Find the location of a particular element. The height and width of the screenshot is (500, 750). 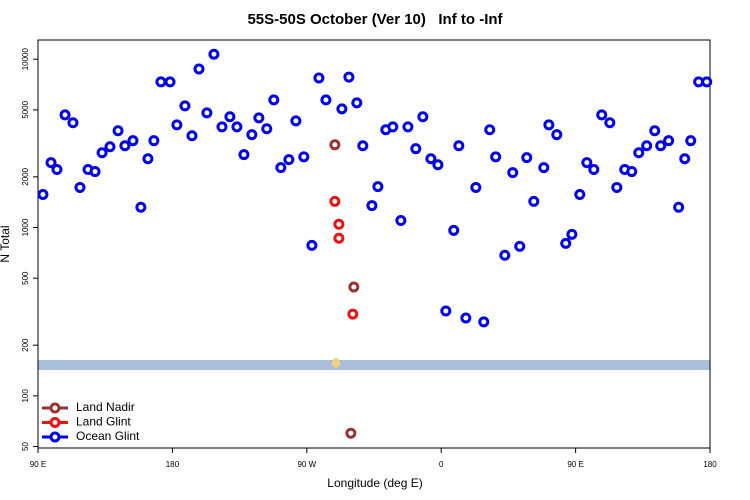

x-tick-label: 90 W is located at coordinates (306, 464).